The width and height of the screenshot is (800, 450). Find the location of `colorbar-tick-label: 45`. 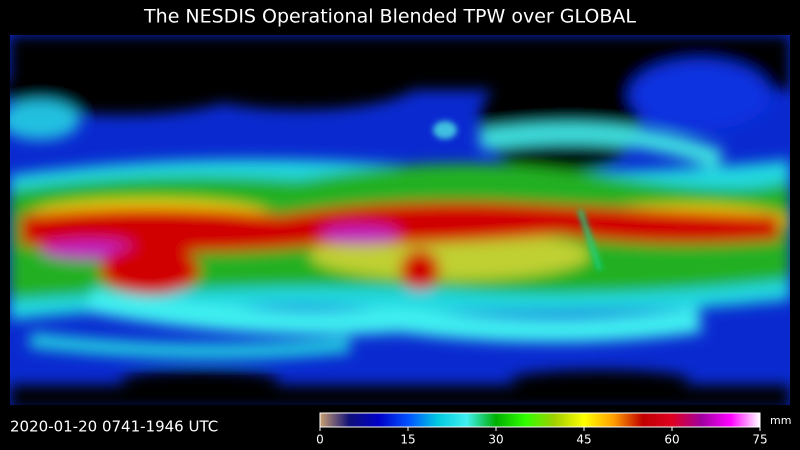

colorbar-tick-label: 45 is located at coordinates (583, 440).